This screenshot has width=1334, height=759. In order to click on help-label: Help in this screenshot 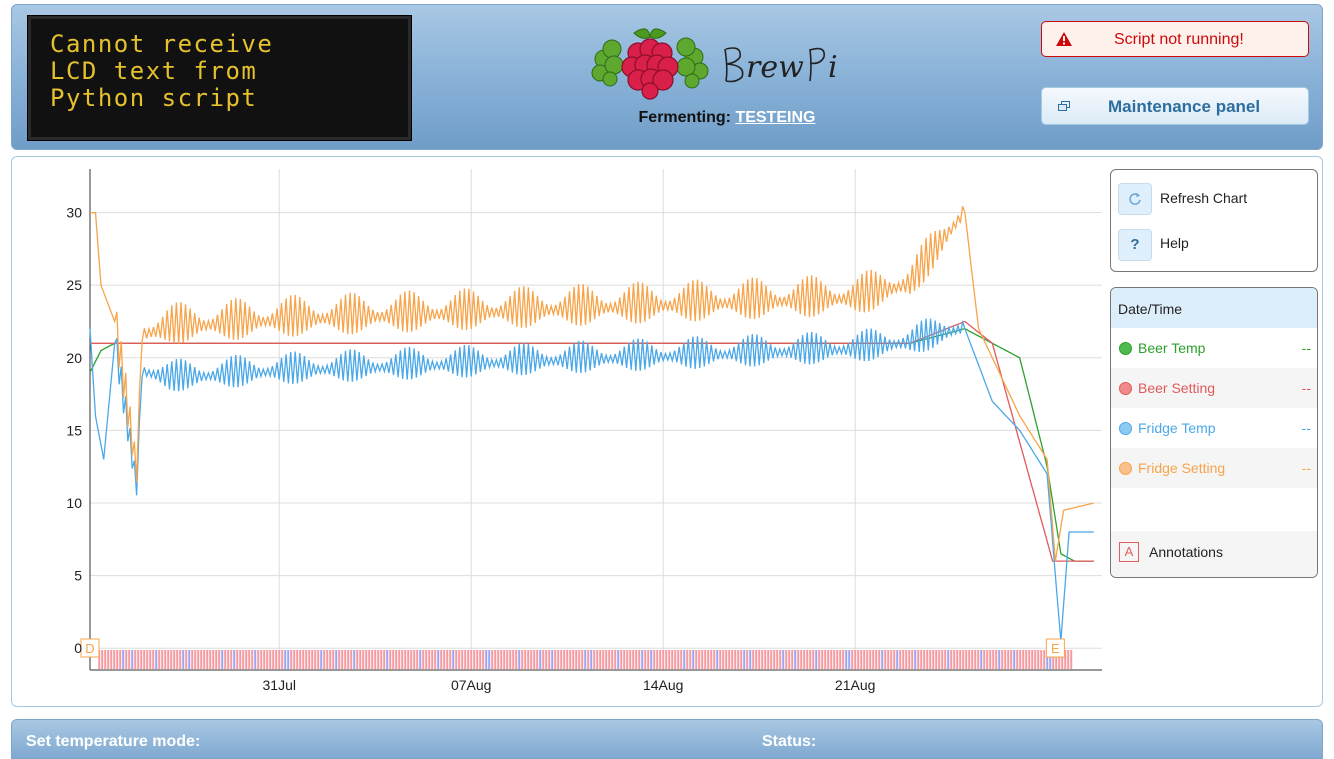, I will do `click(1174, 243)`.